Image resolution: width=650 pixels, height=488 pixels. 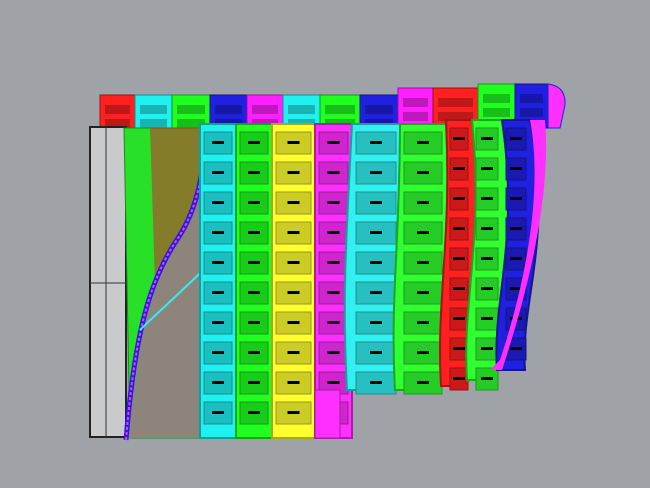 What do you see at coordinates (327, 414) in the screenshot?
I see `front-panel-strip` at bounding box center [327, 414].